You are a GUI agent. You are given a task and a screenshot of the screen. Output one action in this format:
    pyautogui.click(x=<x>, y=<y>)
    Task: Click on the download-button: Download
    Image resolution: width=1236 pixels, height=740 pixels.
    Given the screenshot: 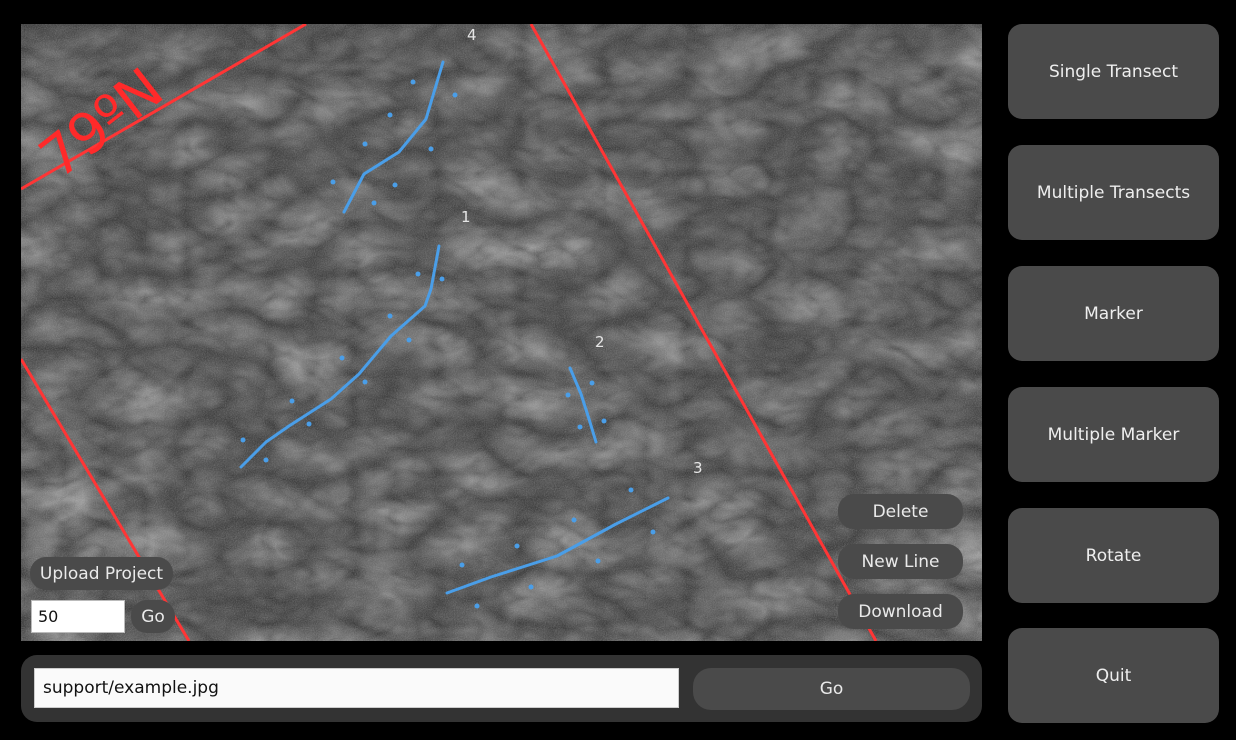 What is the action you would take?
    pyautogui.click(x=900, y=611)
    